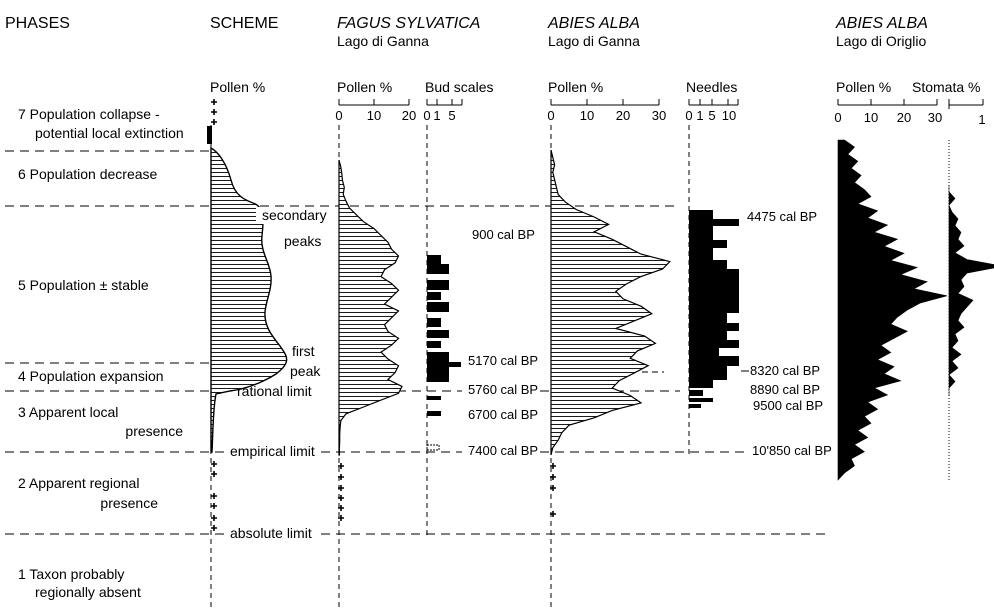 This screenshot has width=994, height=609. Describe the element at coordinates (370, 307) in the screenshot. I see `fagus-pollen-curve` at that location.